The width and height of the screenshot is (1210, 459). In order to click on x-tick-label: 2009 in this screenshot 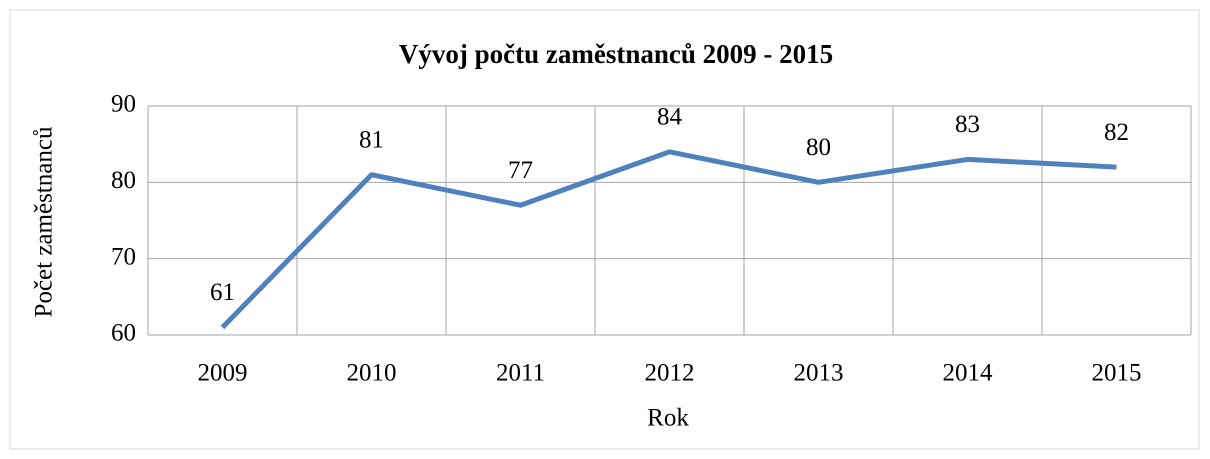, I will do `click(223, 373)`.